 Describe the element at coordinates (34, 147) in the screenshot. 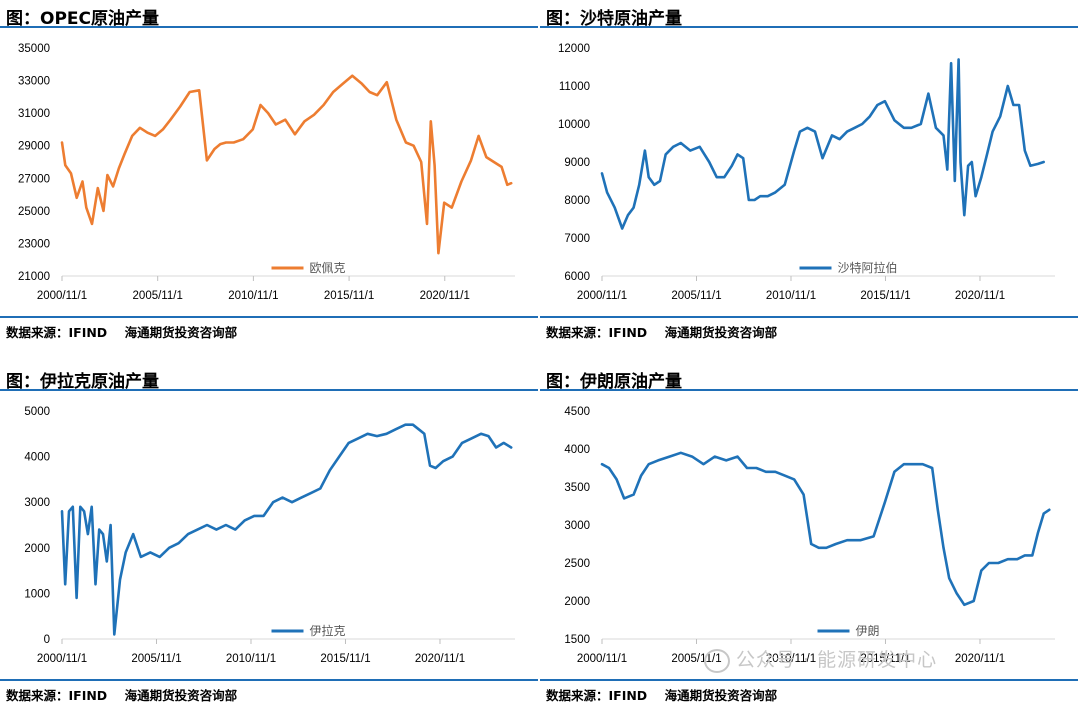

I see `y-tick-label: 29000` at that location.